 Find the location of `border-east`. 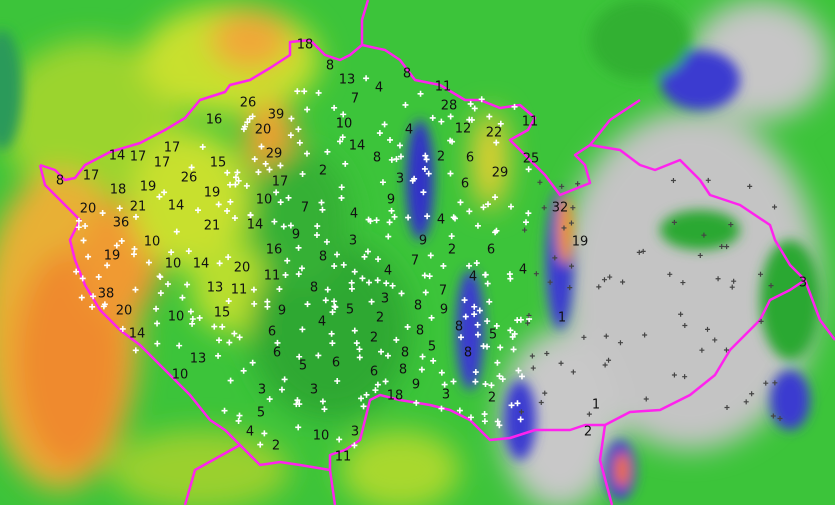

border-east is located at coordinates (819, 310).